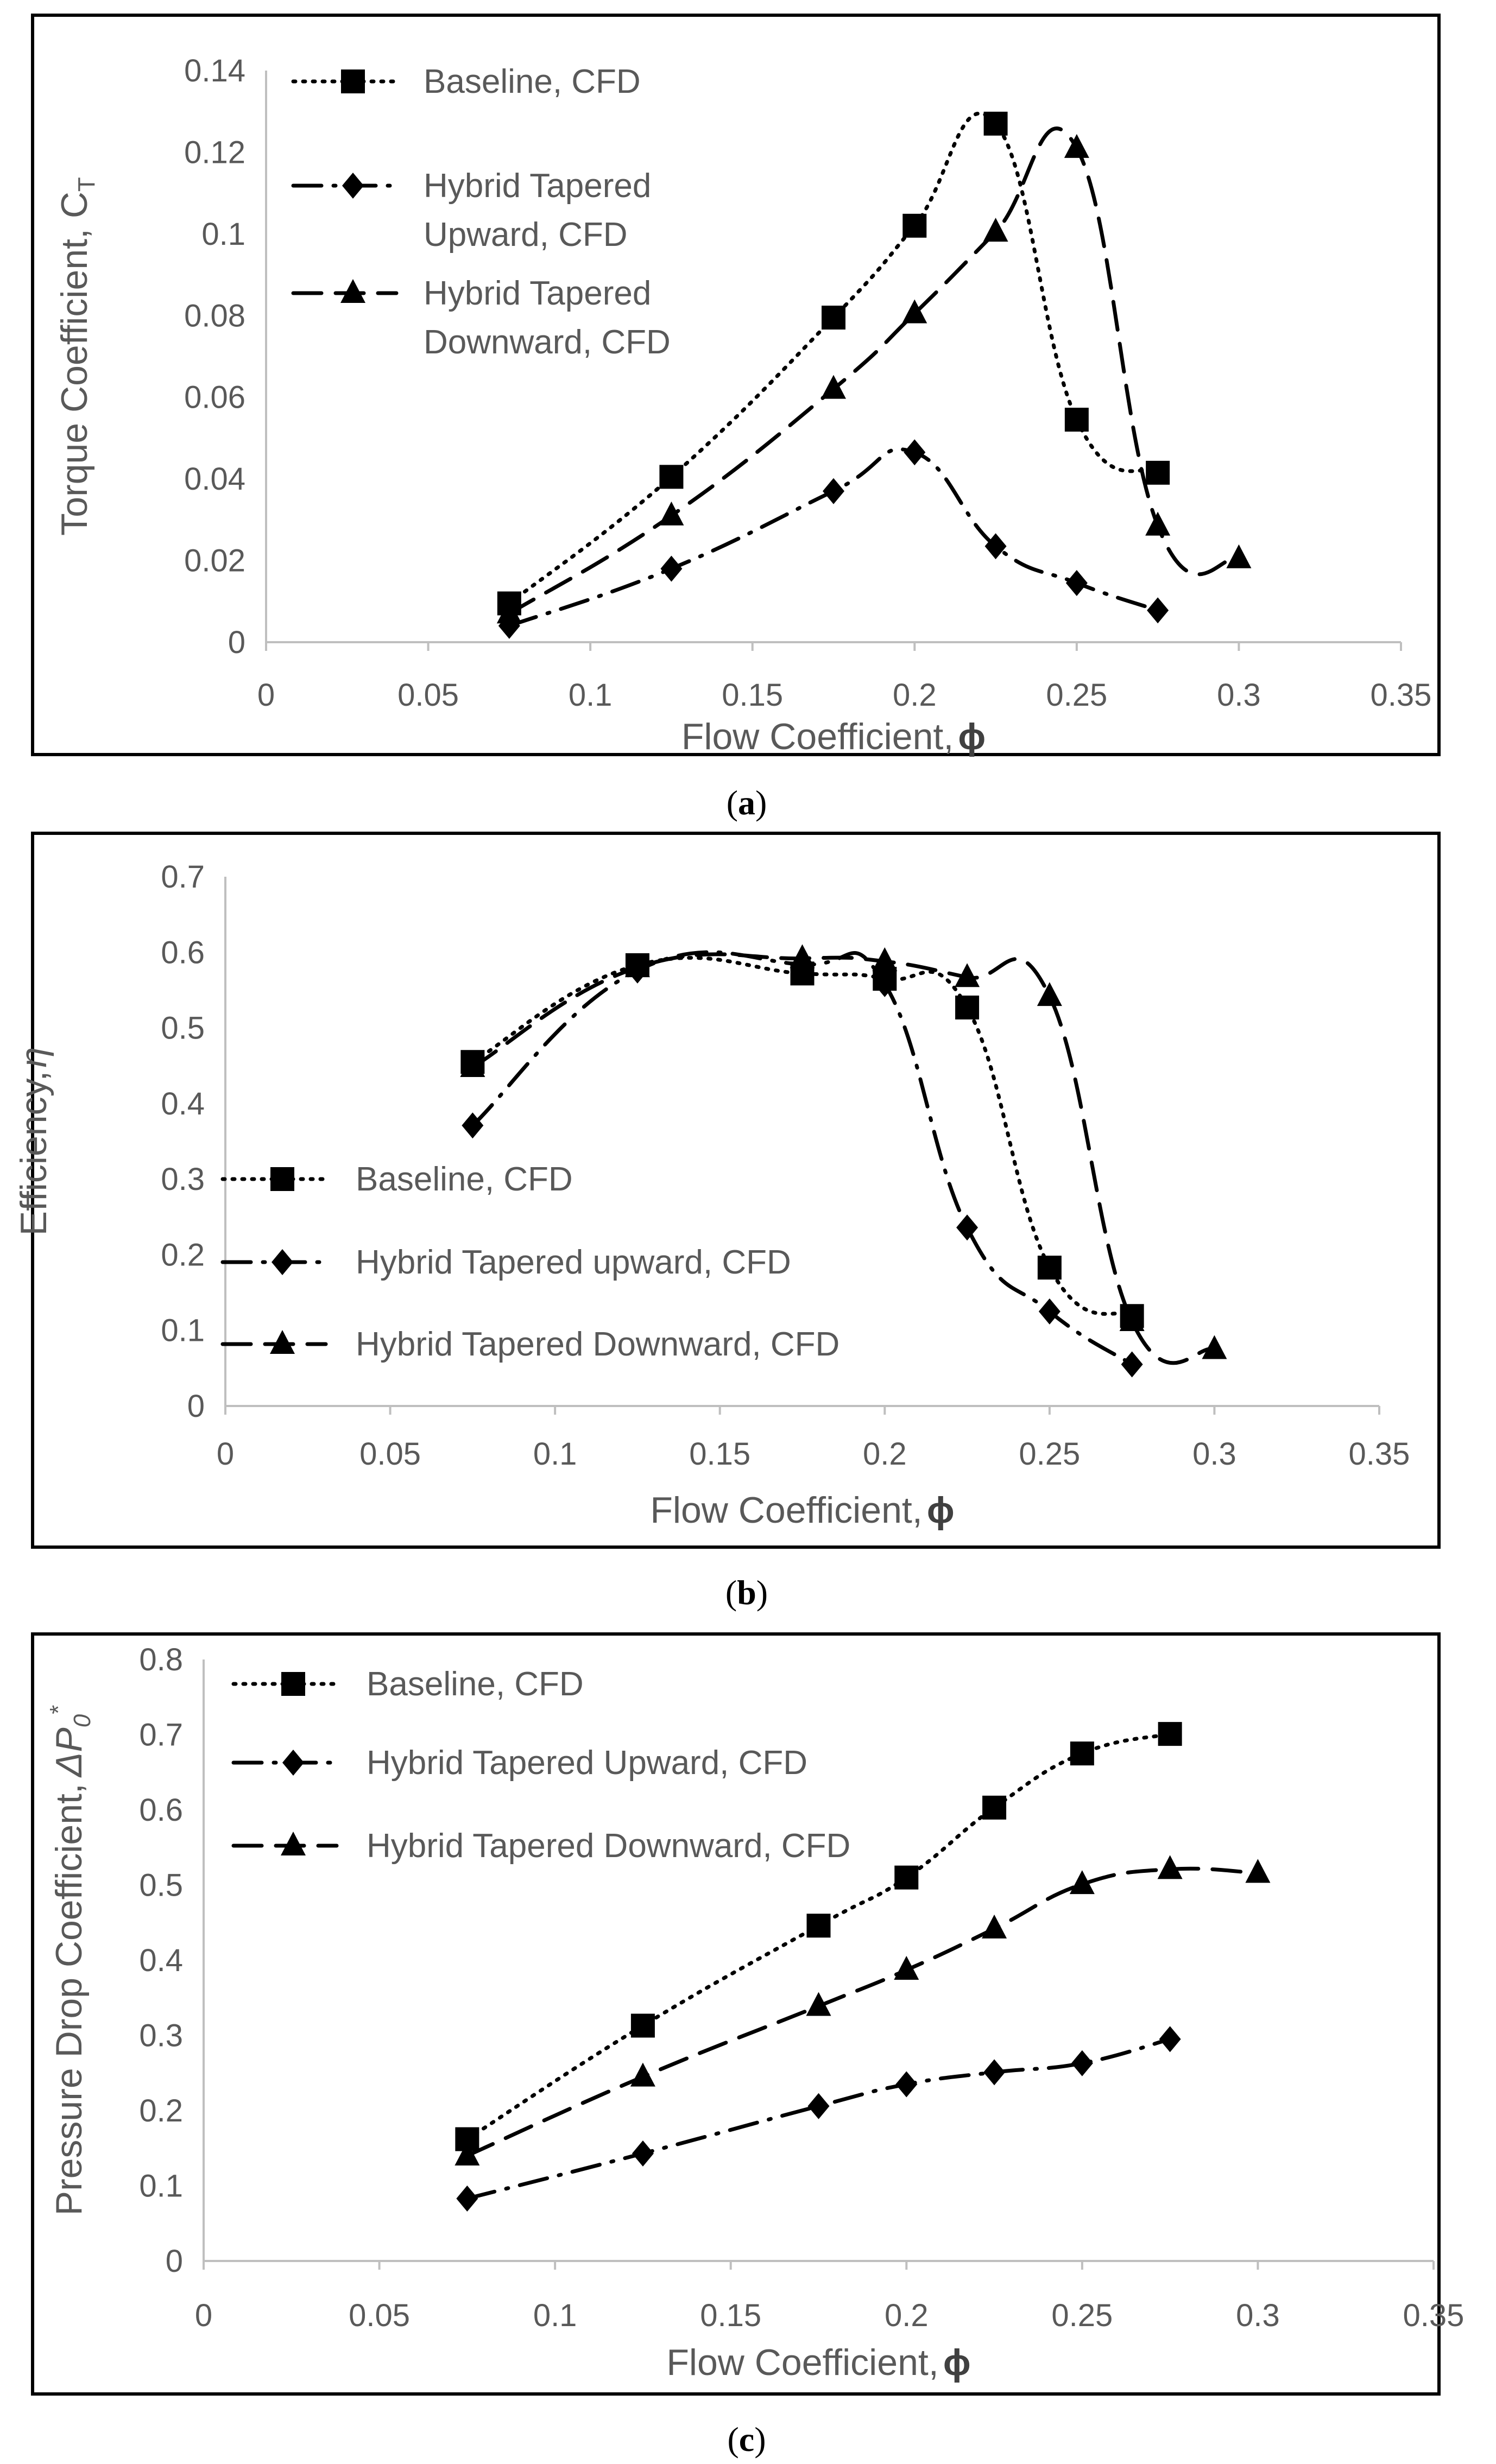 The height and width of the screenshot is (2464, 1496). Describe the element at coordinates (183, 1104) in the screenshot. I see `y-tick-label: 0.4` at that location.